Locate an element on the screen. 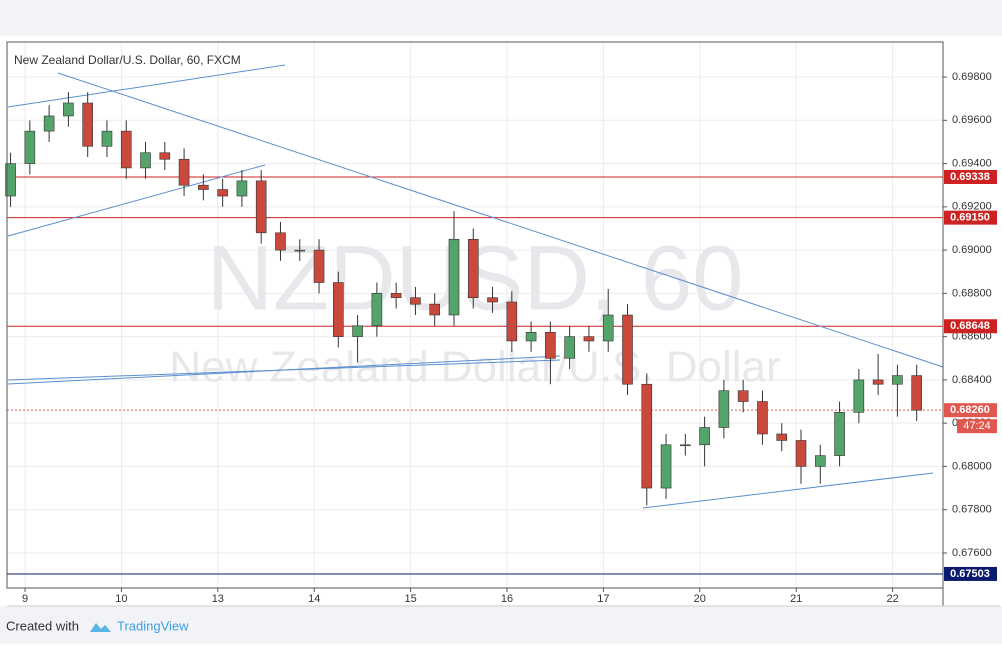 The height and width of the screenshot is (649, 1002). y-tick-label: 0.67600 is located at coordinates (972, 553).